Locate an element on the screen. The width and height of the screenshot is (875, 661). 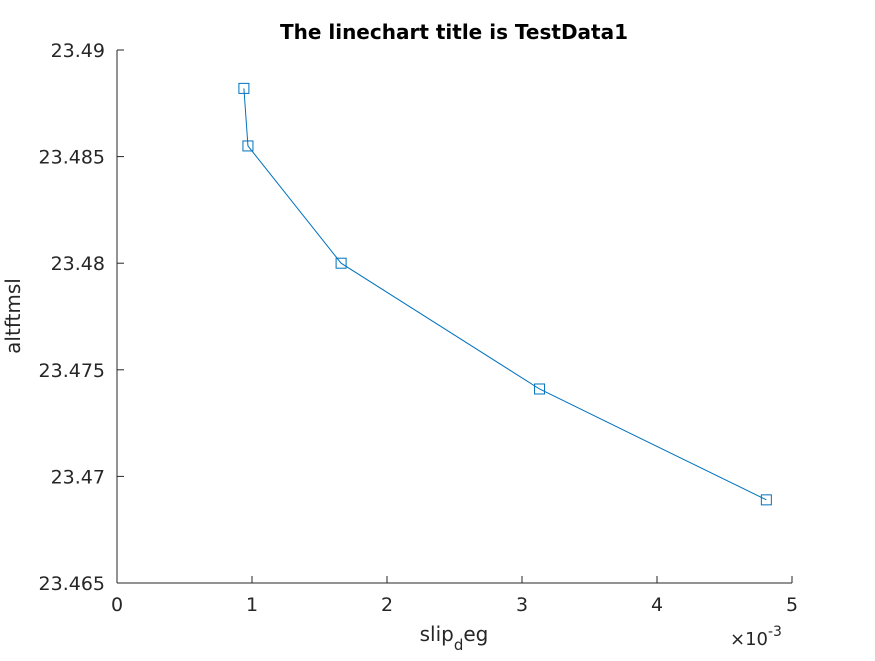
chart-title: The linechart title is TestData1 is located at coordinates (454, 32).